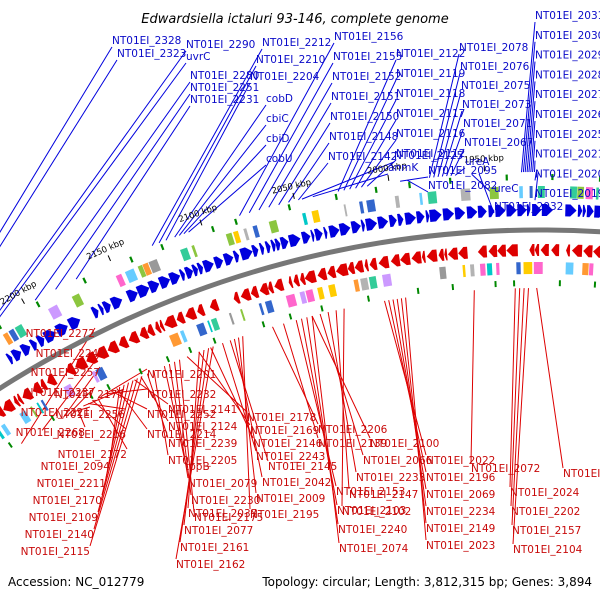 This screenshot has height=600, width=600. What do you see at coordinates (225, 501) in the screenshot?
I see `gene-label: NT01EI_2230` at bounding box center [225, 501].